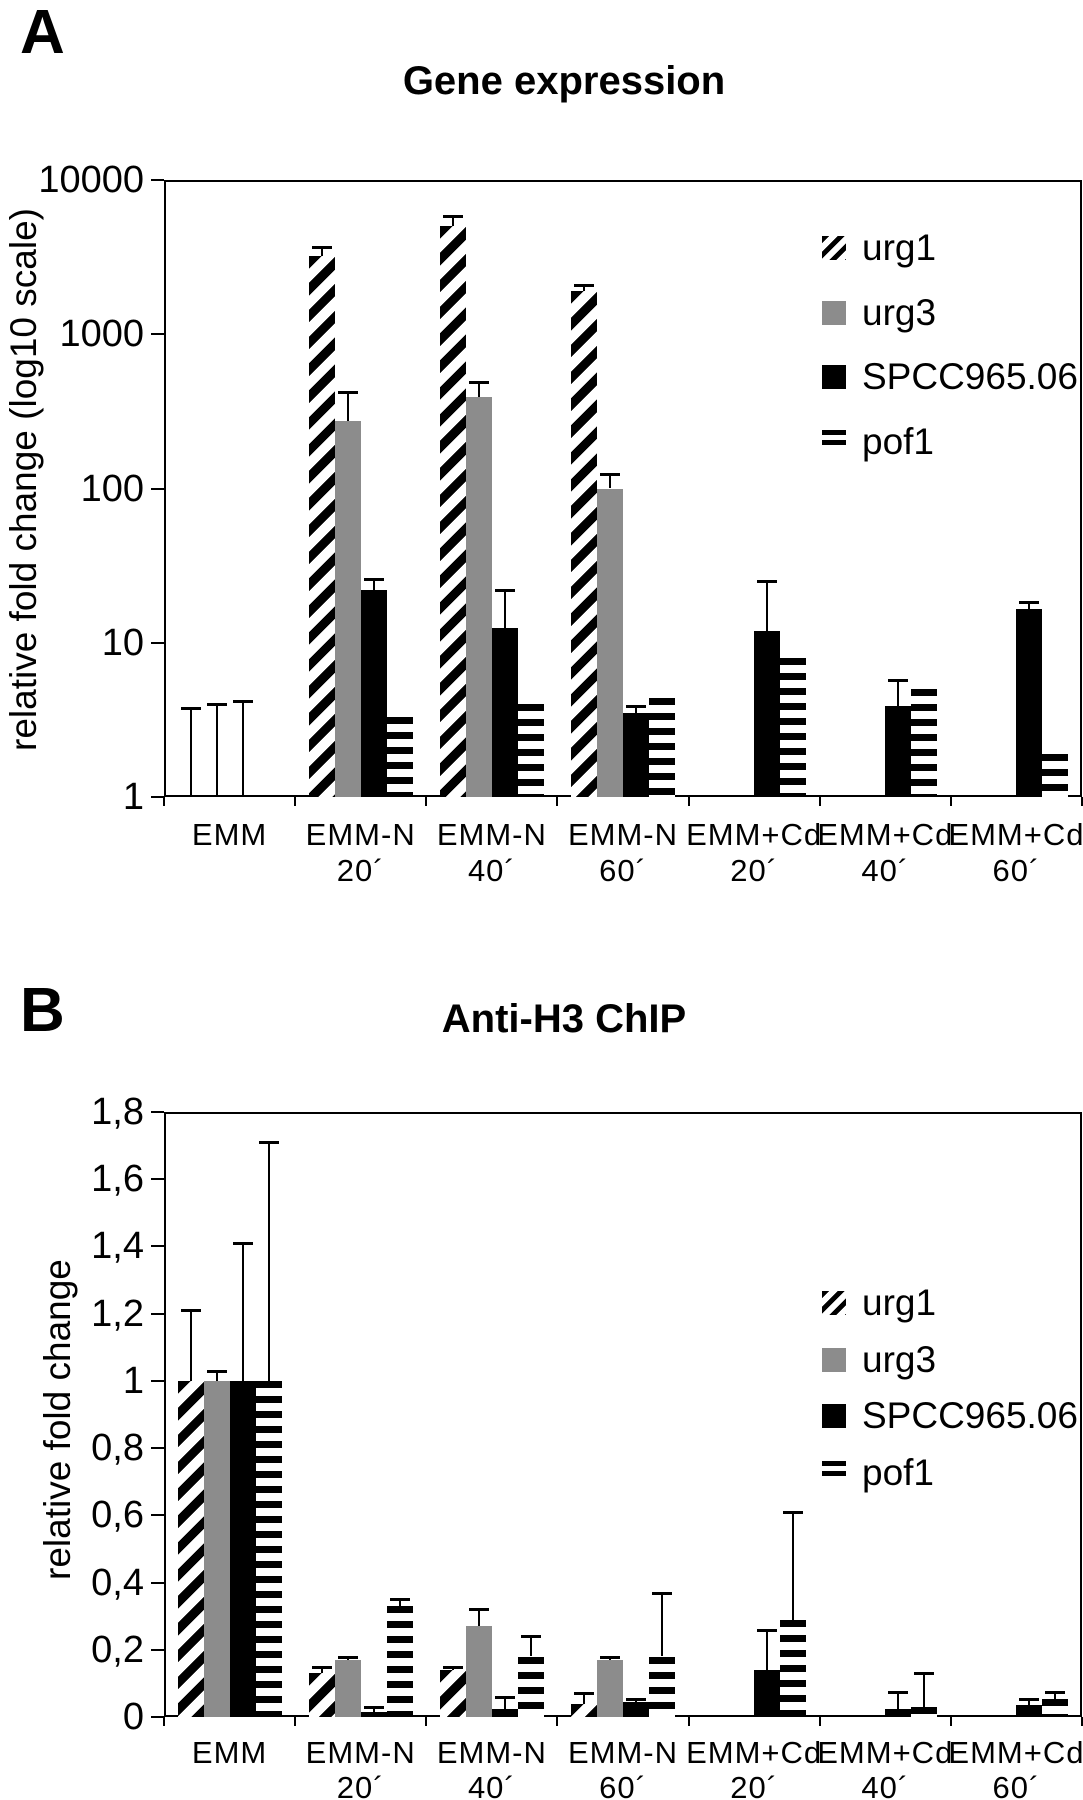 The height and width of the screenshot is (1800, 1083). What do you see at coordinates (117, 1179) in the screenshot?
I see `y-axis-tick-label: 1,6` at bounding box center [117, 1179].